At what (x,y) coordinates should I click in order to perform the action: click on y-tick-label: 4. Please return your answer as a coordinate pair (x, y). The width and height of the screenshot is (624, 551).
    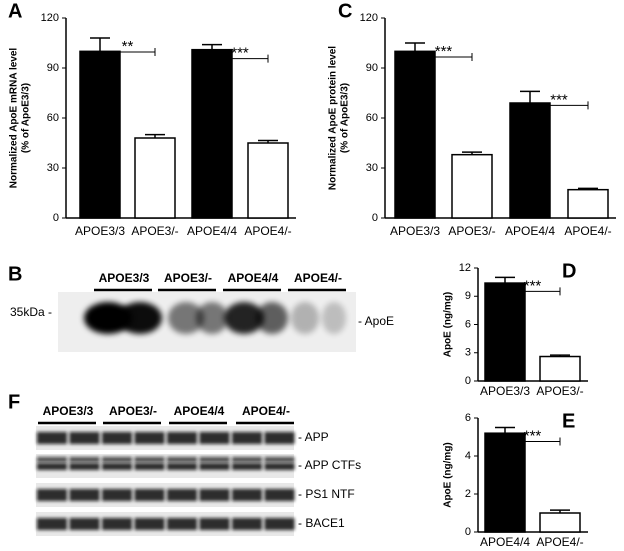
    Looking at the image, I should click on (468, 456).